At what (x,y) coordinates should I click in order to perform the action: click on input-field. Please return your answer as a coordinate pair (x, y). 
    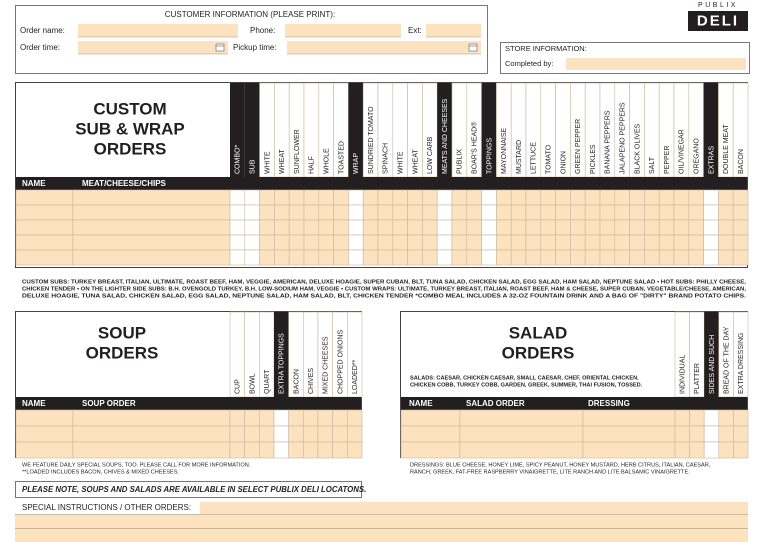
    Looking at the image, I should click on (158, 30).